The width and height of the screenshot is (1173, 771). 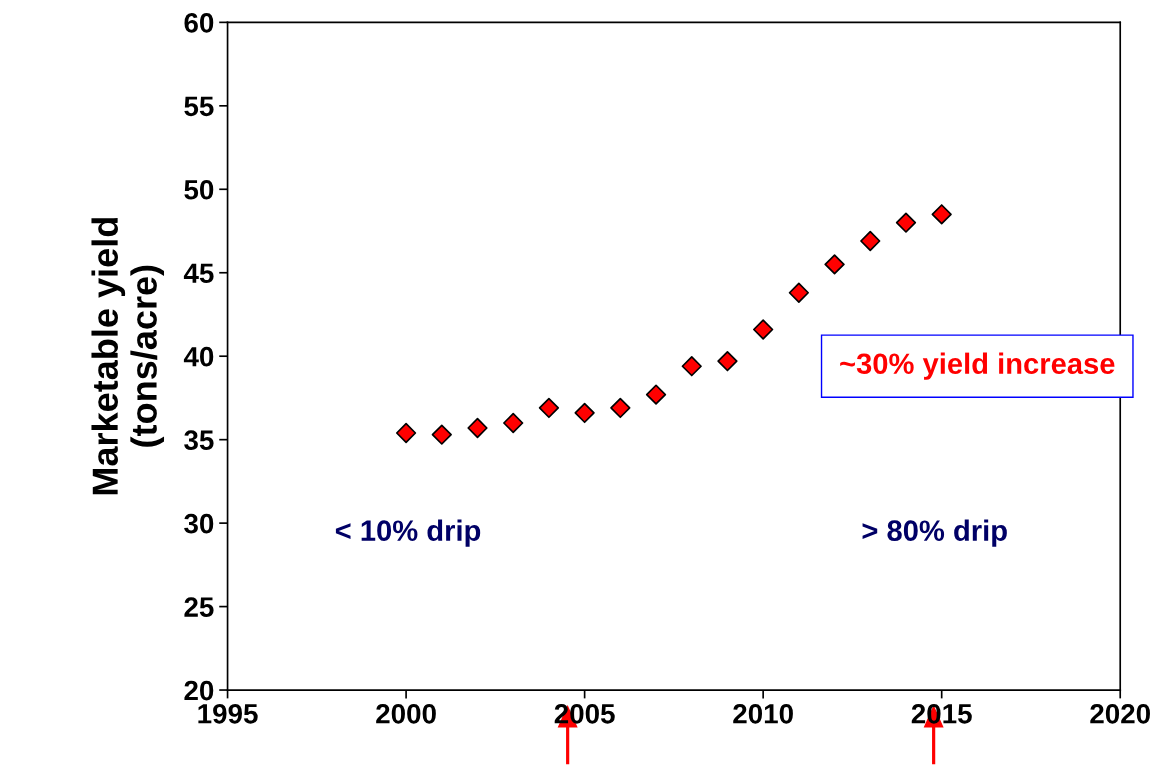 I want to click on x-tick-label: 2000, so click(x=406, y=713).